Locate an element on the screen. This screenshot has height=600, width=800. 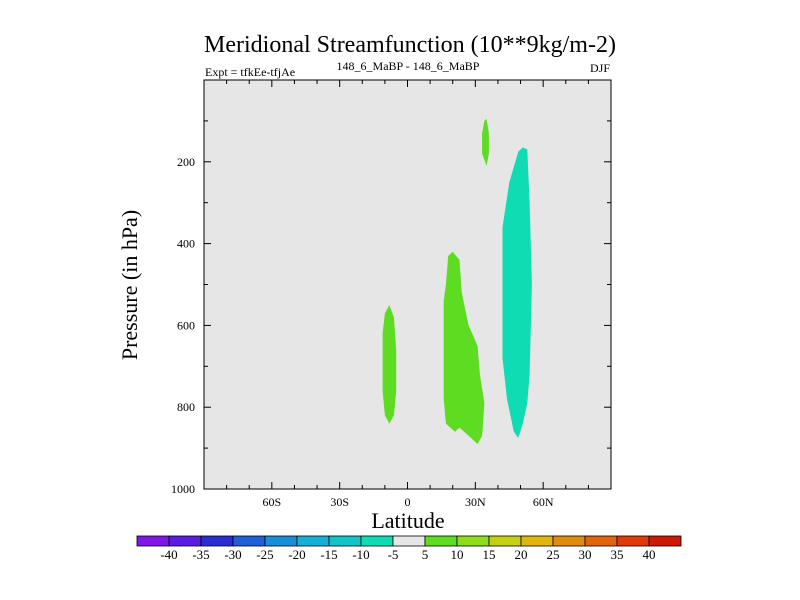
y-axis-label: Pressure (in hPa) is located at coordinates (129, 285).